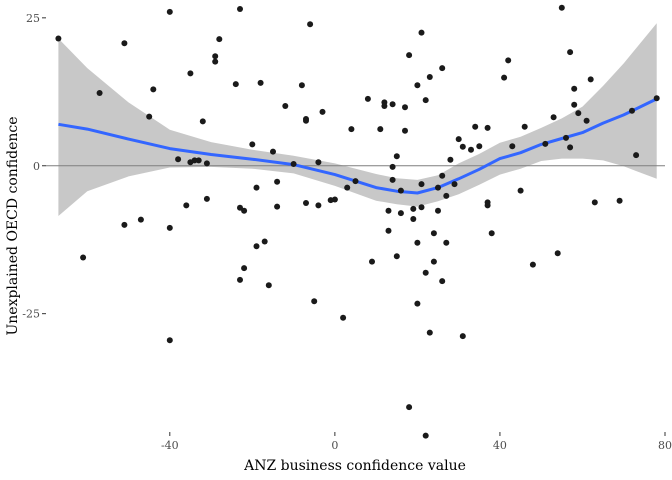 The image size is (672, 480). I want to click on x-tick-label: 80, so click(665, 445).